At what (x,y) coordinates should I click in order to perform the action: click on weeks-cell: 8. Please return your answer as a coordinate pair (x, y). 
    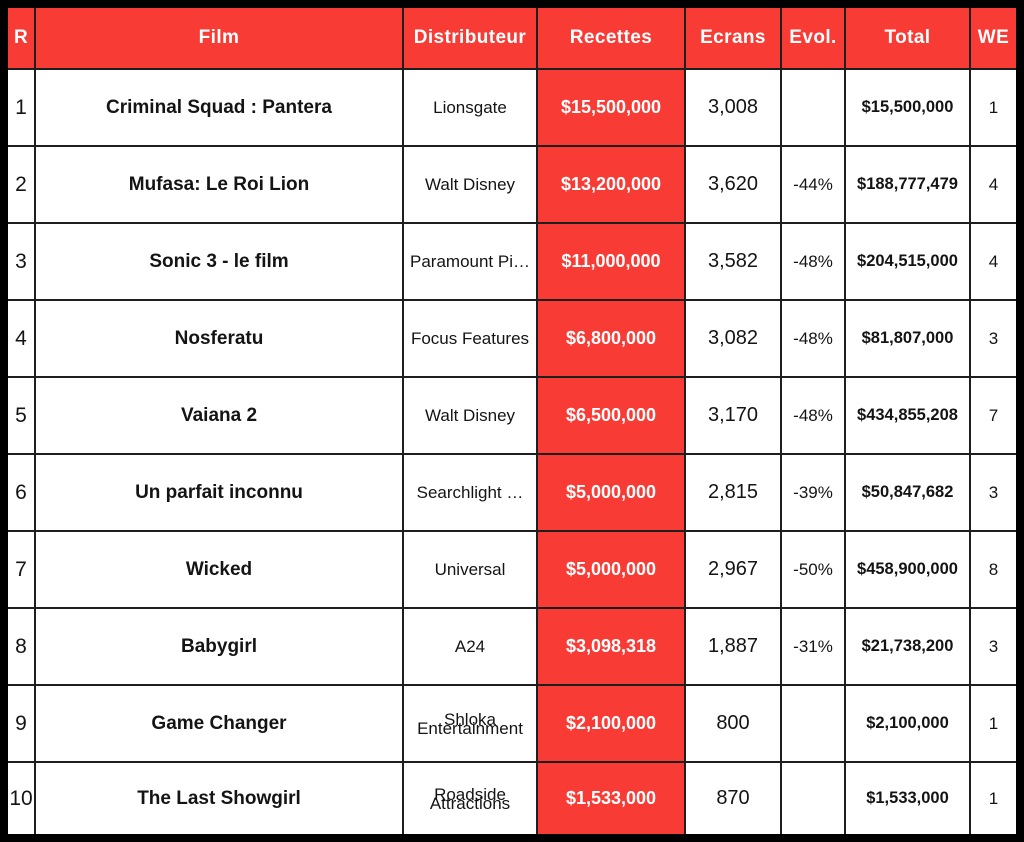
    Looking at the image, I should click on (993, 570).